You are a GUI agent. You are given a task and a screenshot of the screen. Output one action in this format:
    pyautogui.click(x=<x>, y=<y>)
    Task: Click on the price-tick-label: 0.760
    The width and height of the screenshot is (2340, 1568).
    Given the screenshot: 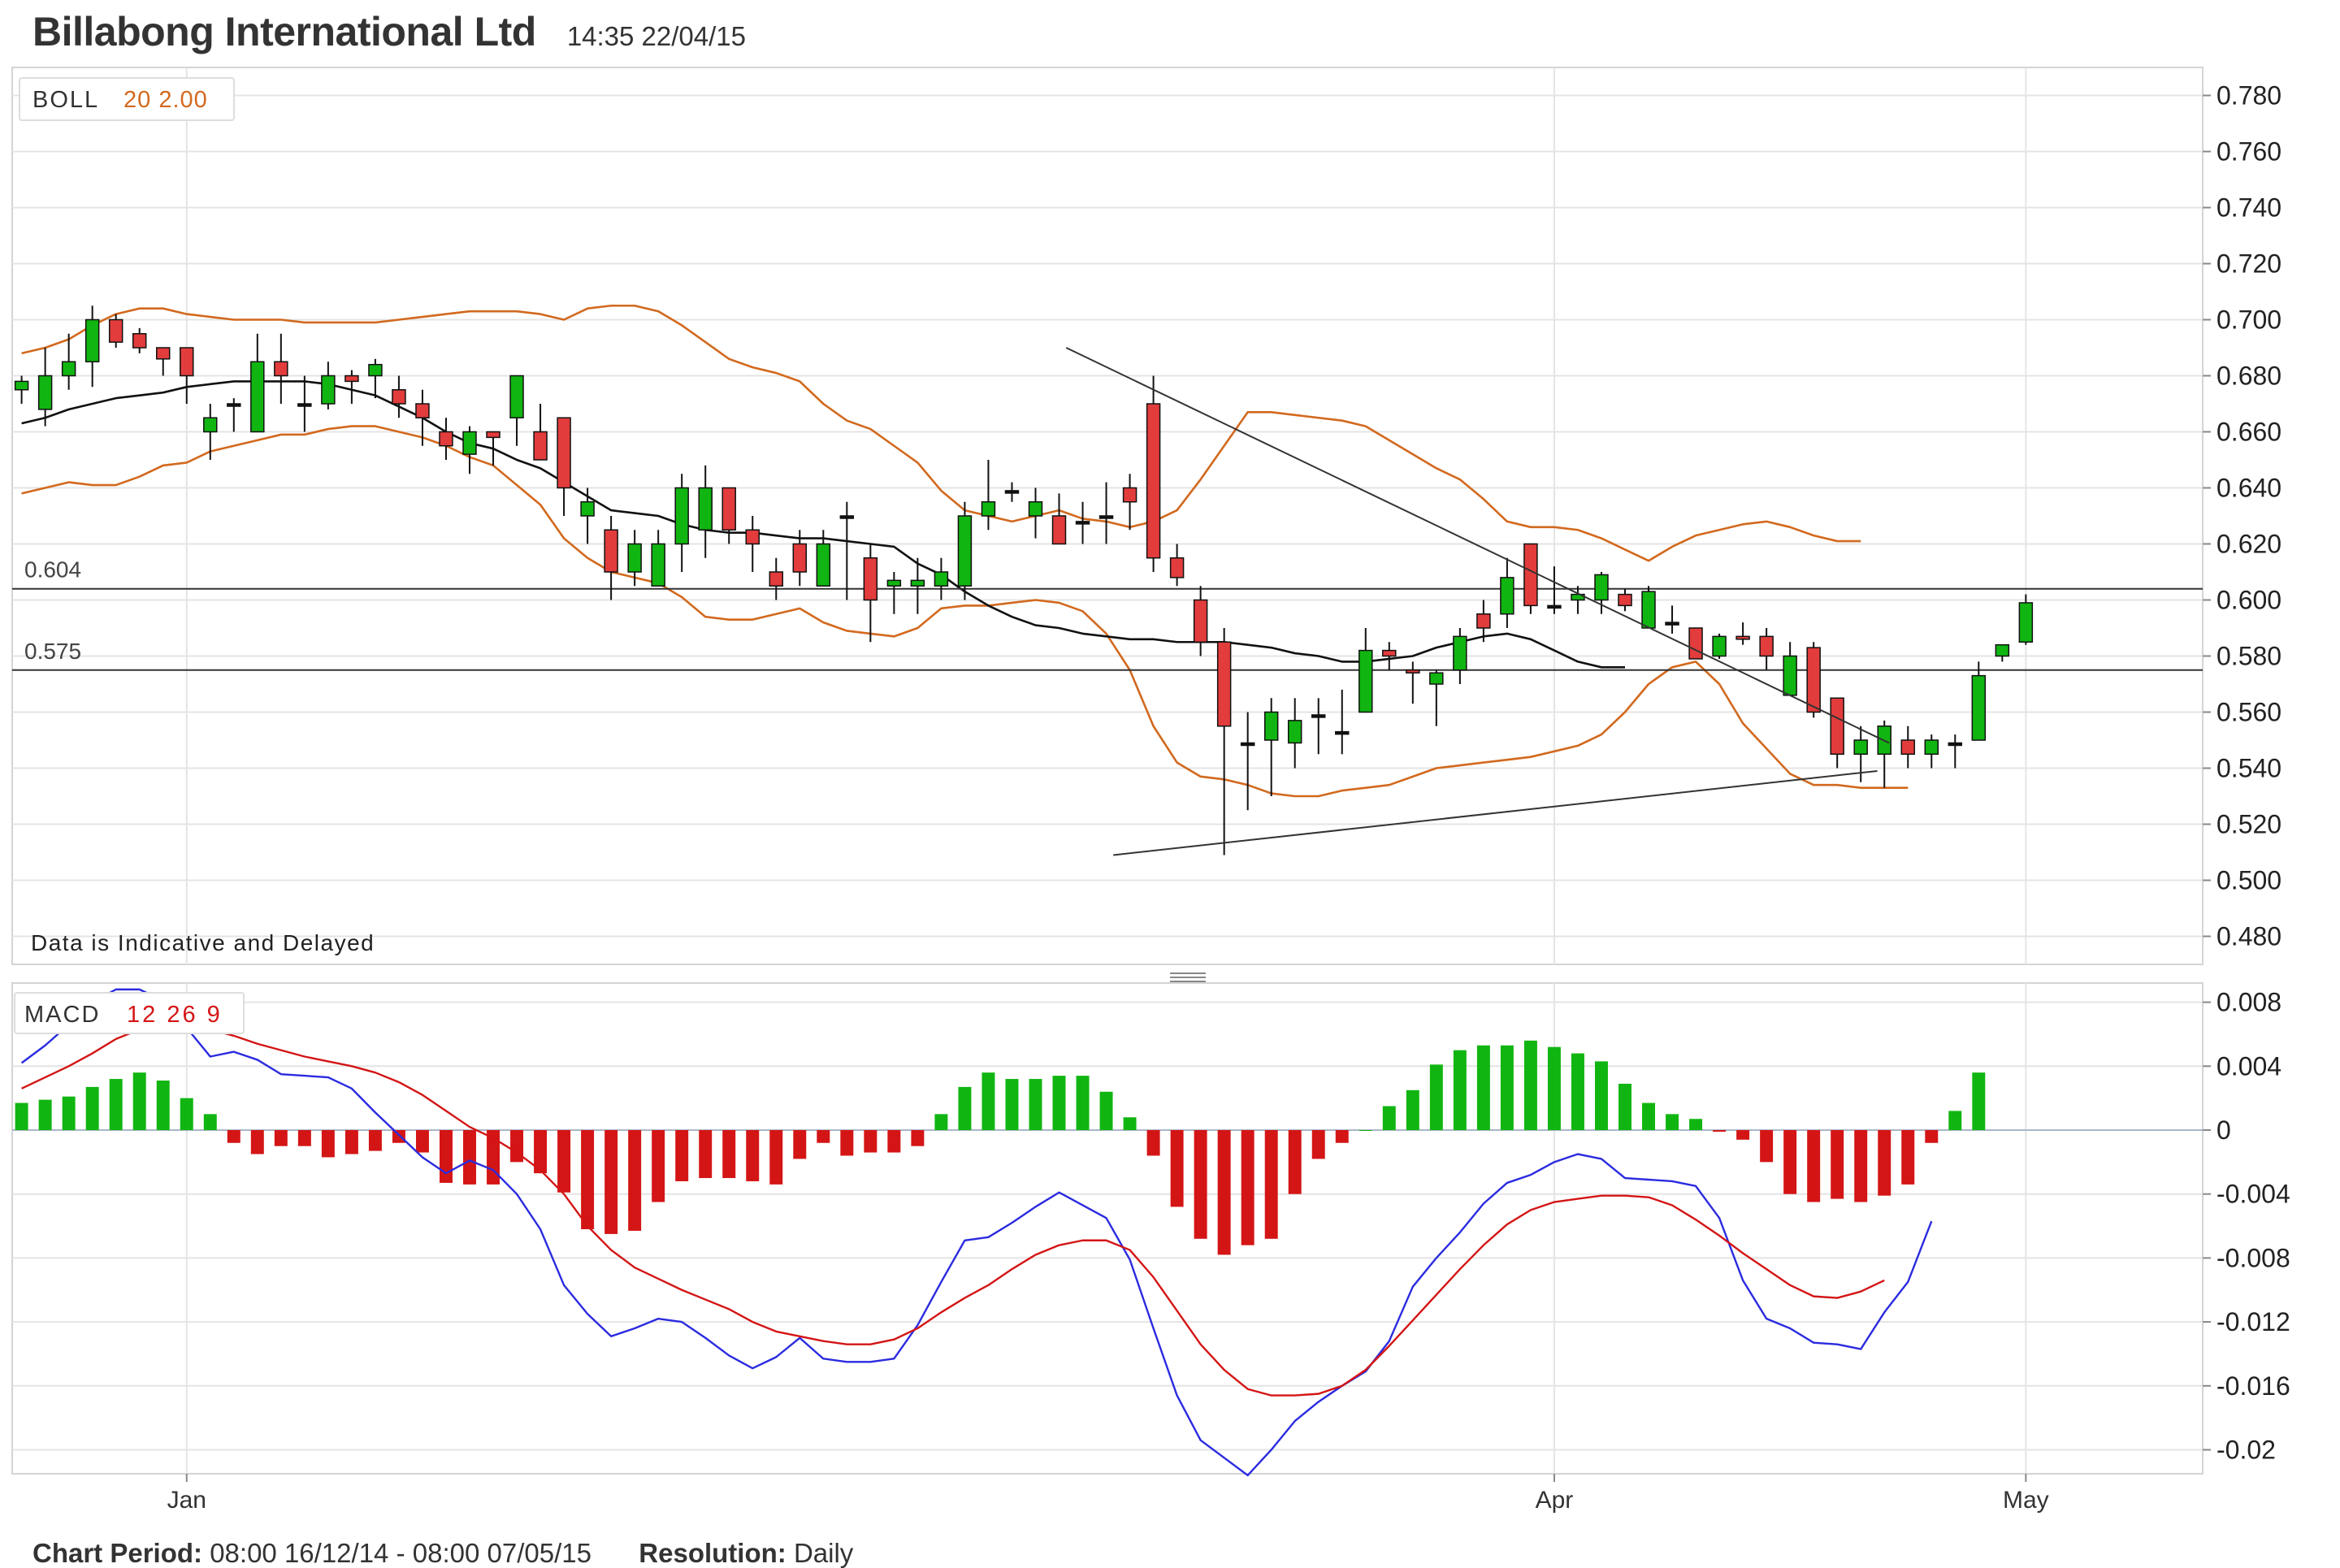 What is the action you would take?
    pyautogui.click(x=2249, y=152)
    